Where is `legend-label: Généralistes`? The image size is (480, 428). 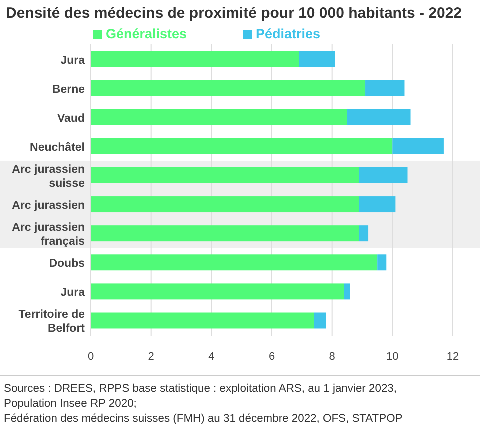
legend-label: Généralistes is located at coordinates (147, 34).